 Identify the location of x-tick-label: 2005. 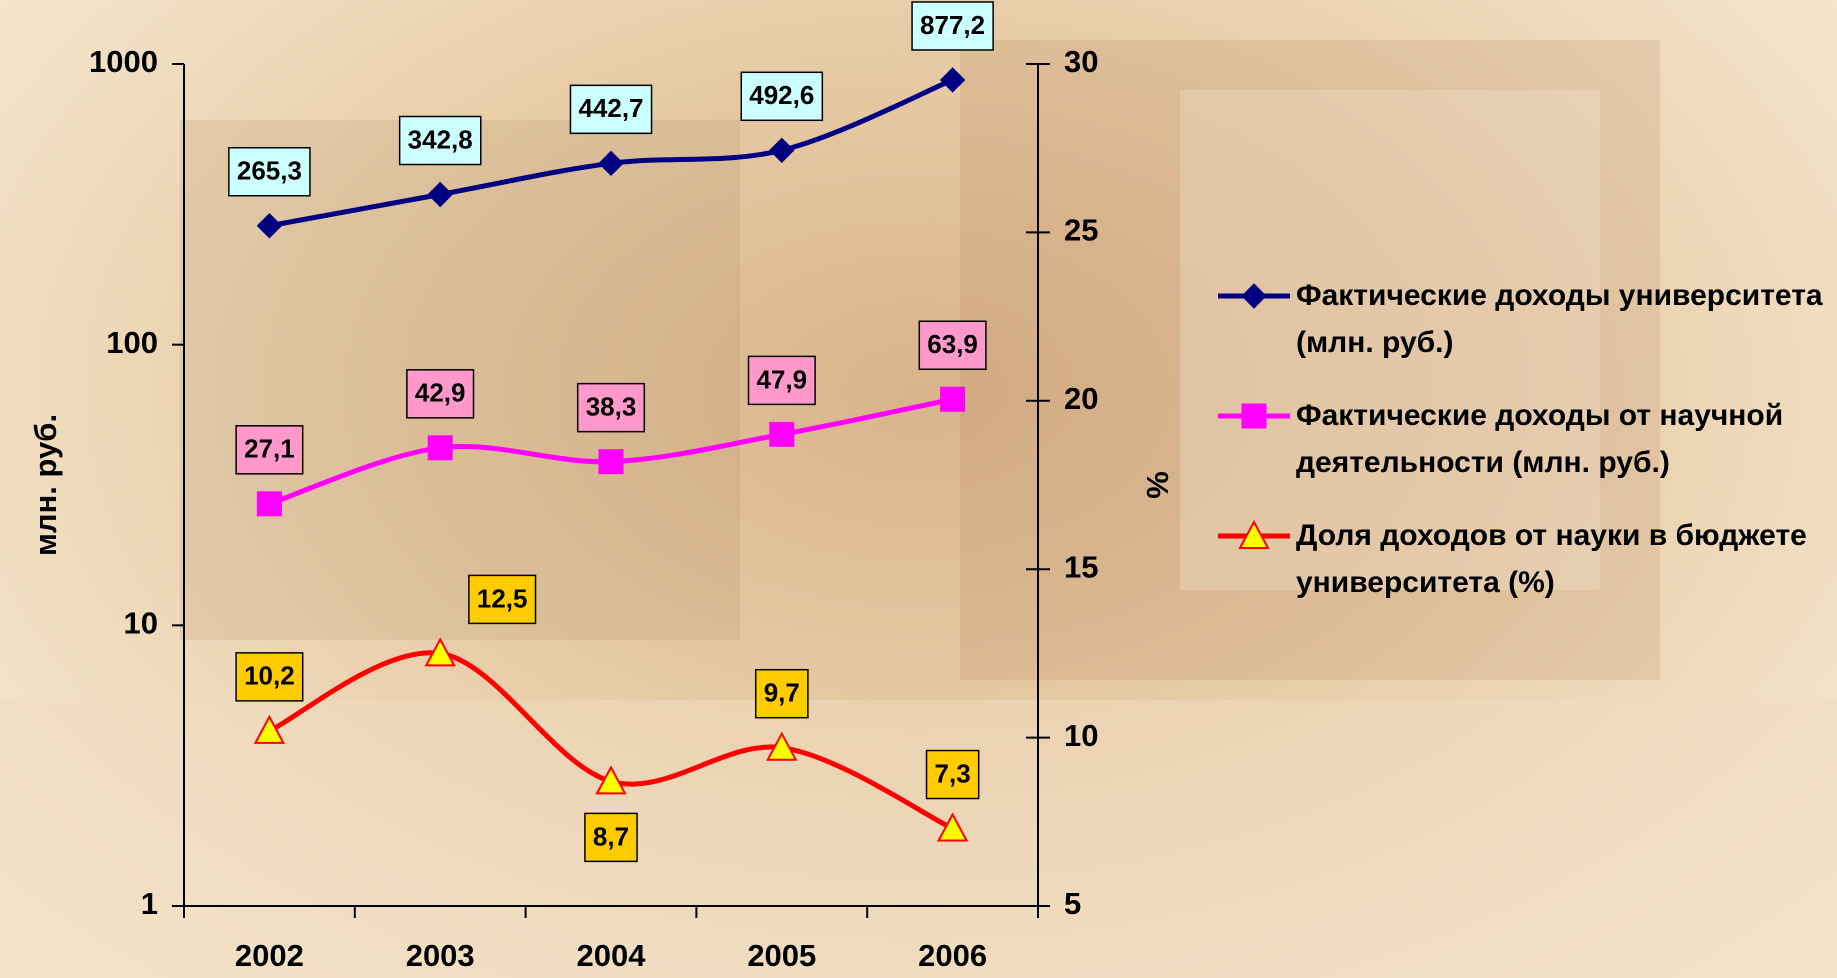
(781, 955).